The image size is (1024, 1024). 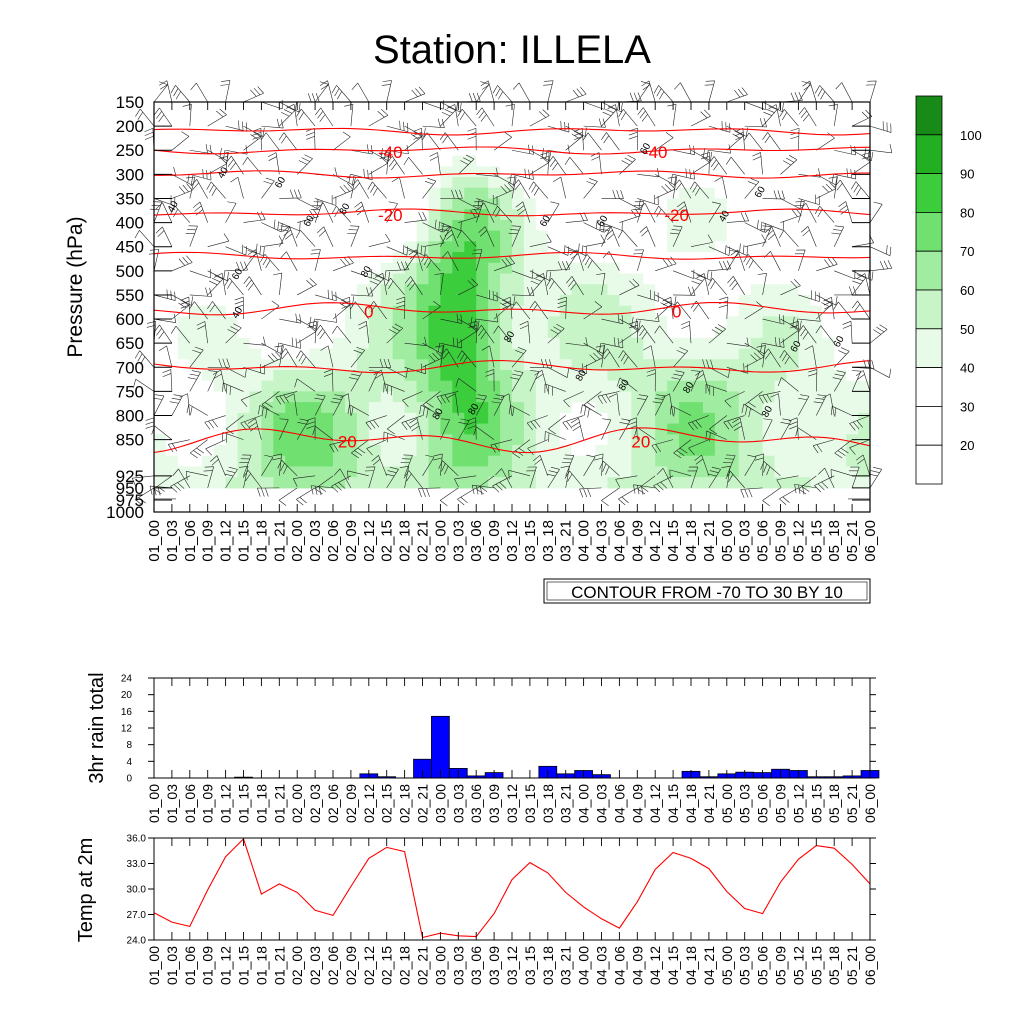 What do you see at coordinates (929, 425) in the screenshot?
I see `colorbar-box` at bounding box center [929, 425].